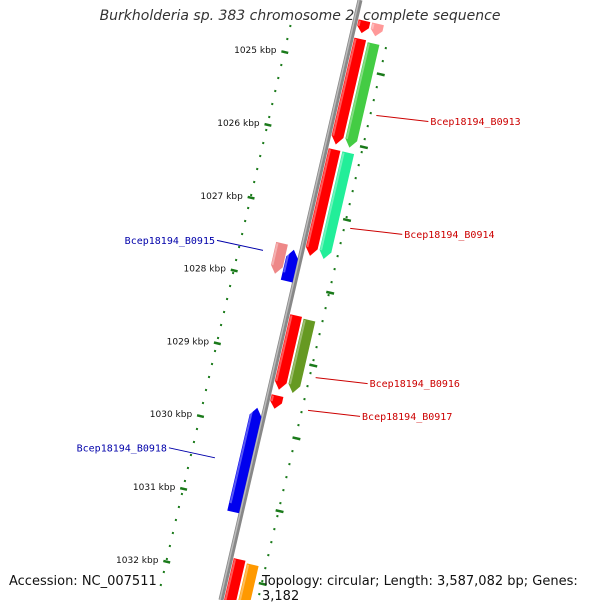 This screenshot has width=600, height=604. I want to click on ruler-tick-label: 1029 kbp, so click(188, 342).